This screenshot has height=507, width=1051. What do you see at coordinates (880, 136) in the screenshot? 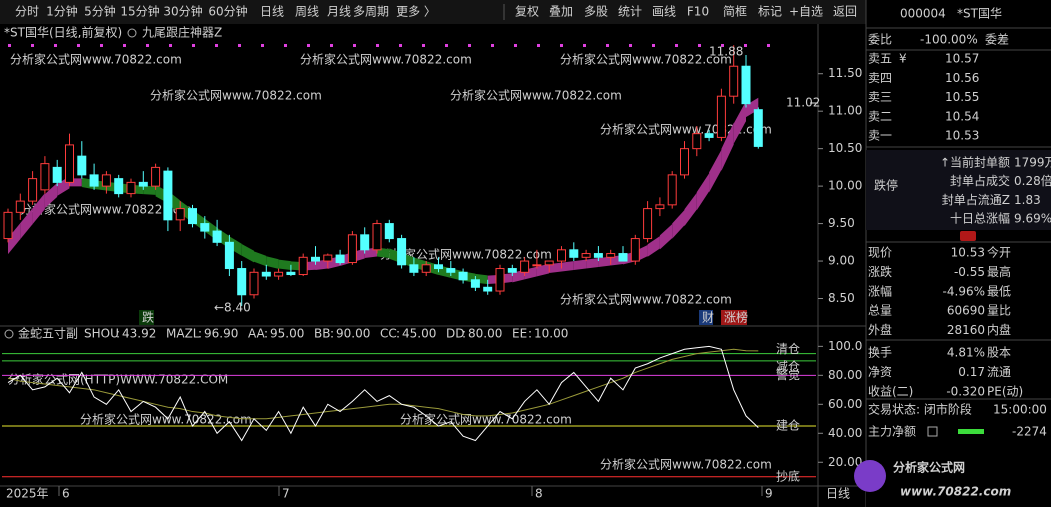
I see `ask-label: 卖一` at bounding box center [880, 136].